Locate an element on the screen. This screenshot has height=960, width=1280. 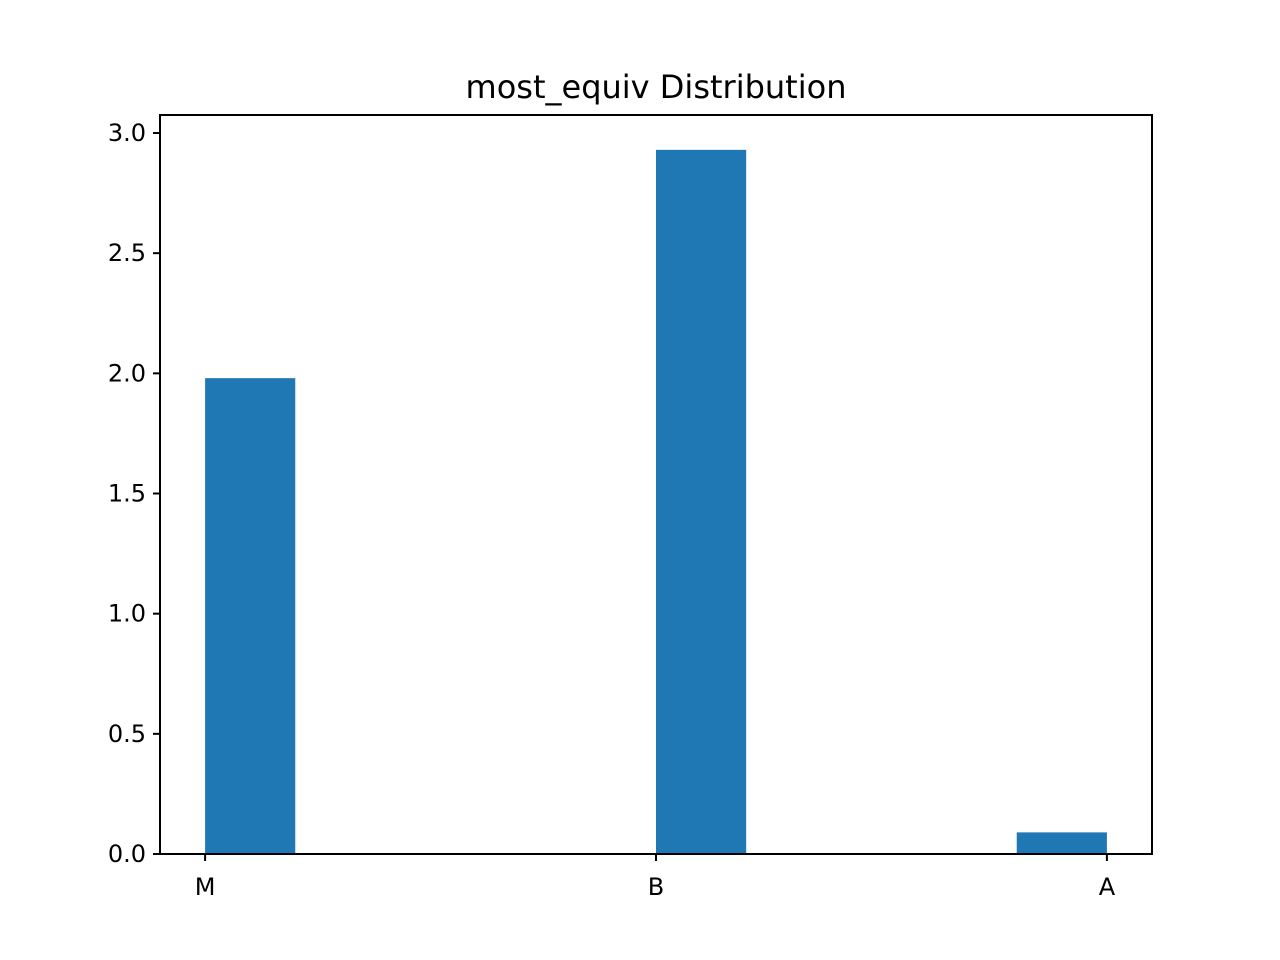
x-tick-label: A is located at coordinates (1107, 887).